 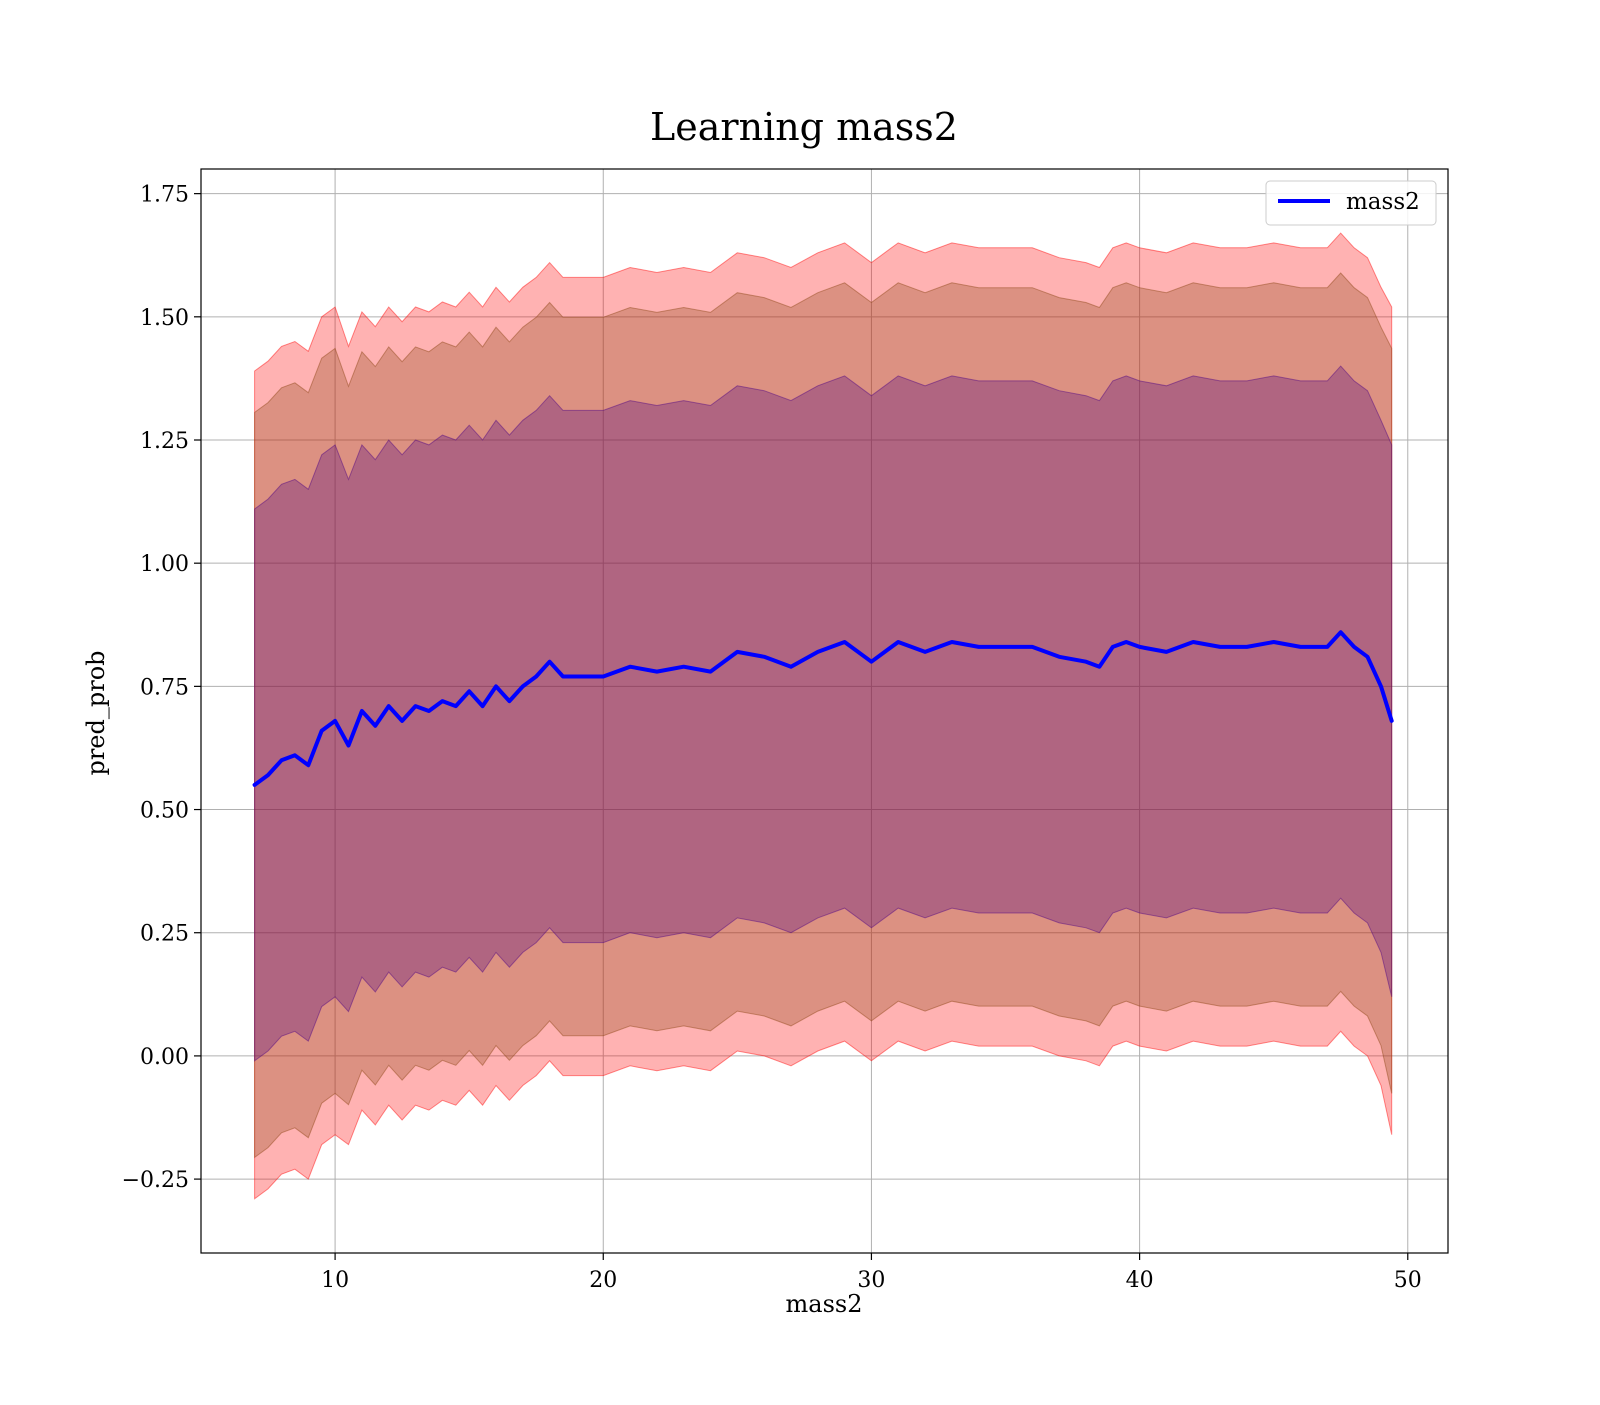 I want to click on series-lines, so click(x=823, y=708).